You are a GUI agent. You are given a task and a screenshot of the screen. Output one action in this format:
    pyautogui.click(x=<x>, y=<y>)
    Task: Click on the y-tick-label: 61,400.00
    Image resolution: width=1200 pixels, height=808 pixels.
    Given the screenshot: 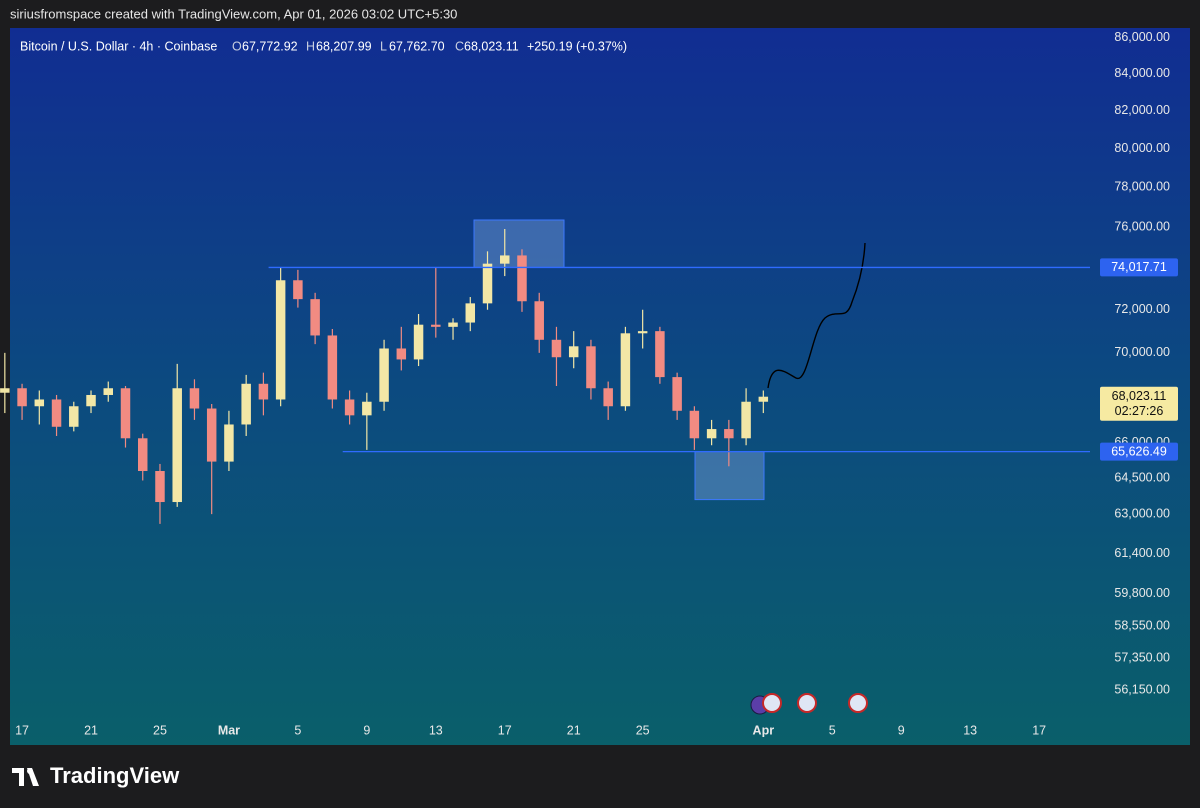 What is the action you would take?
    pyautogui.click(x=1142, y=553)
    